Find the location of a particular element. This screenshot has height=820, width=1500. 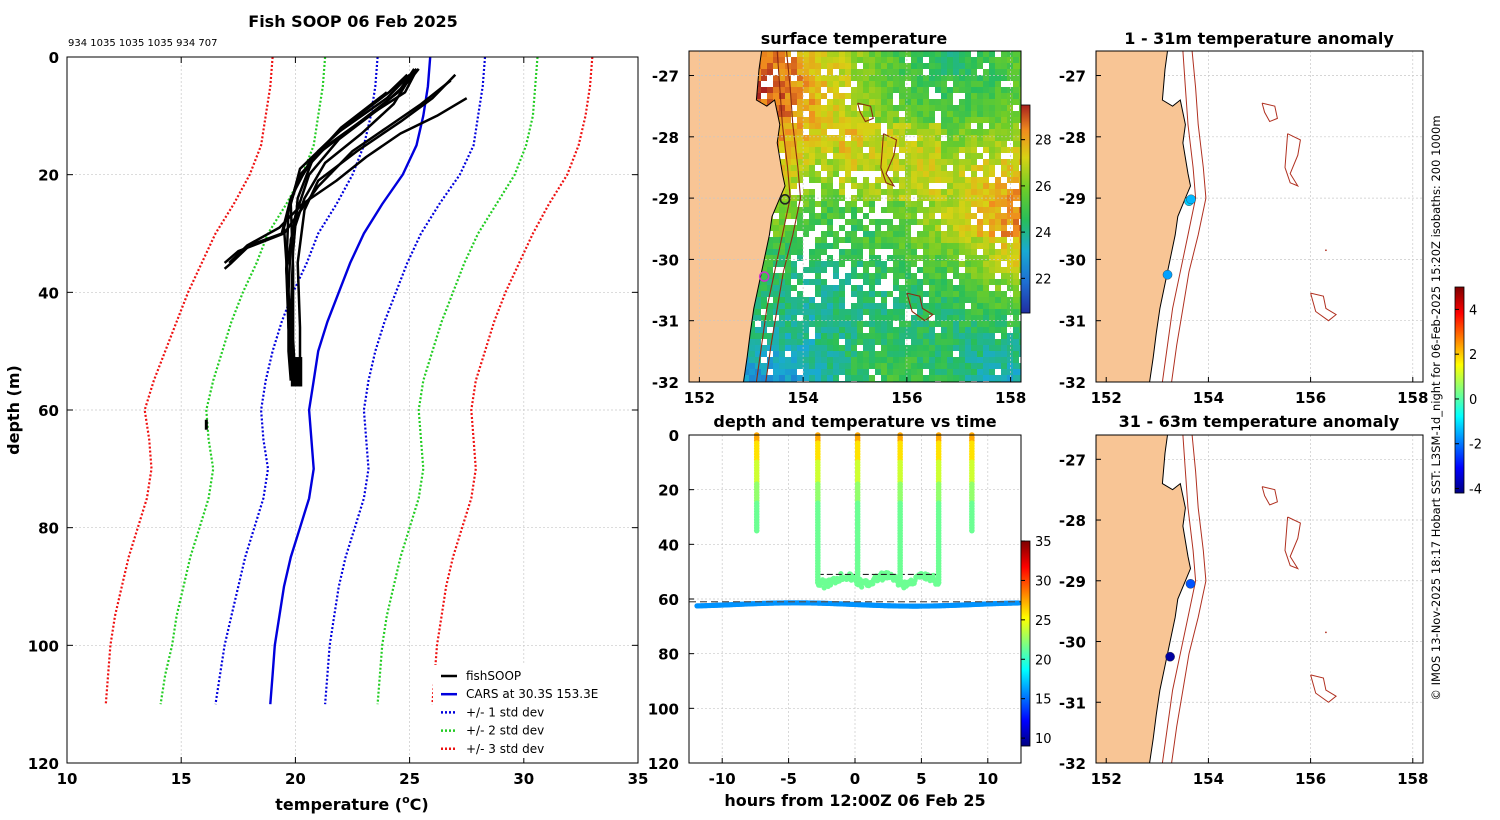

fishsoop-profile is located at coordinates (352, 218).